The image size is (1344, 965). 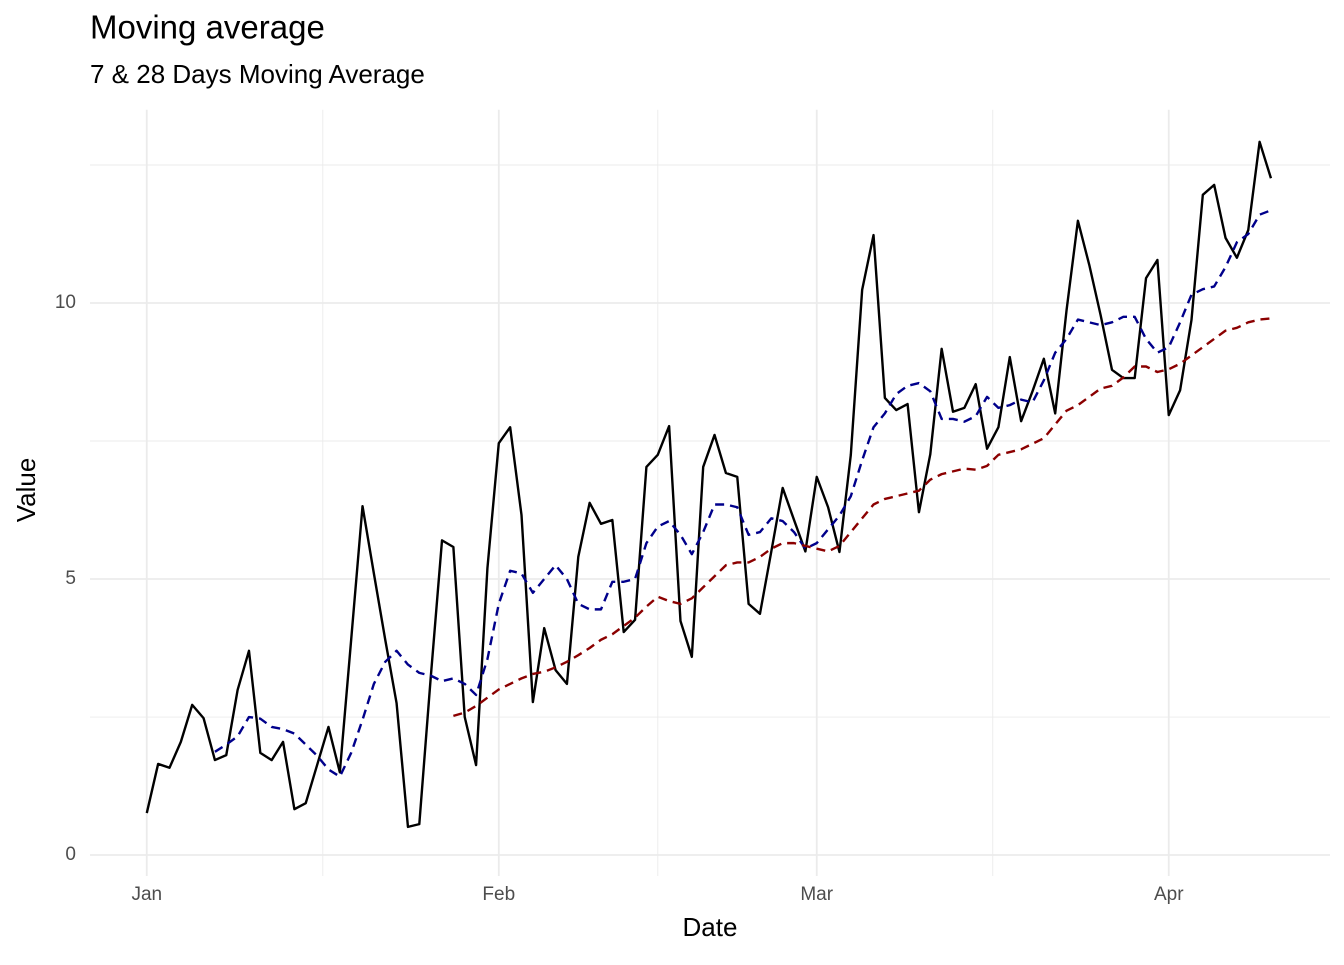 I want to click on y-tick-label: 0, so click(x=70, y=854).